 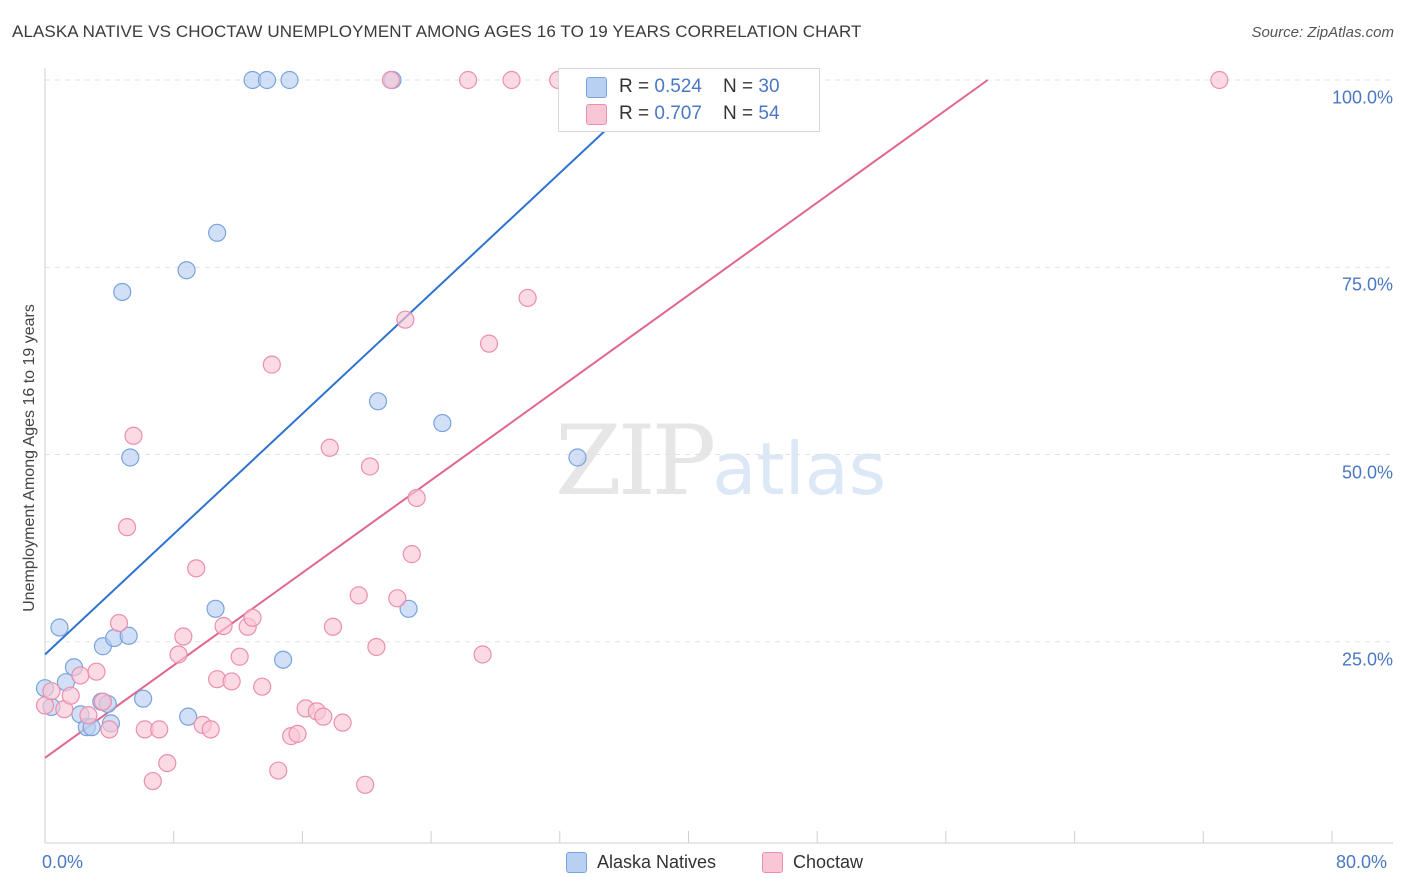 What do you see at coordinates (1362, 862) in the screenshot?
I see `x-tick-max: 80.0%` at bounding box center [1362, 862].